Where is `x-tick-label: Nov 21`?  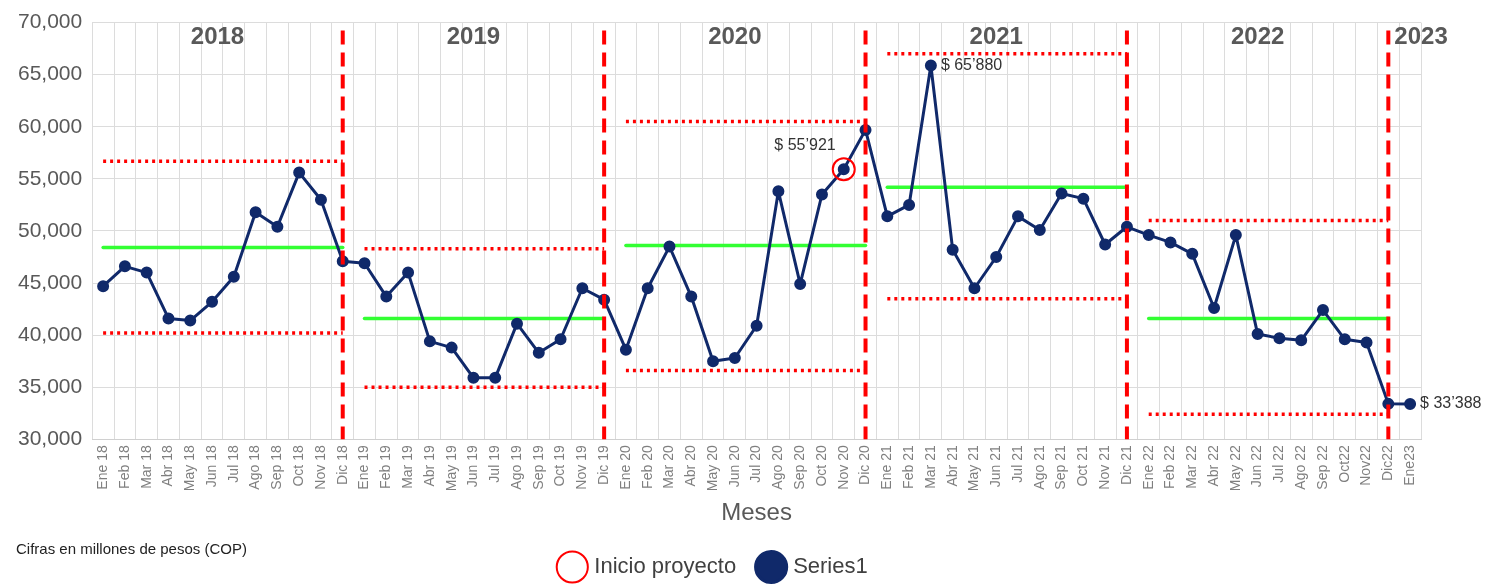
x-tick-label: Nov 21 is located at coordinates (1104, 467).